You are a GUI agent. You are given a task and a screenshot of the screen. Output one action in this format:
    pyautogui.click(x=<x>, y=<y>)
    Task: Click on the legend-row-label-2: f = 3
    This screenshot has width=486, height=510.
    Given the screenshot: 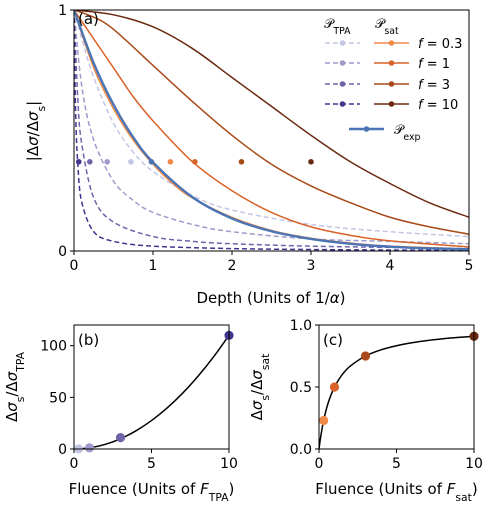 What is the action you would take?
    pyautogui.click(x=434, y=85)
    